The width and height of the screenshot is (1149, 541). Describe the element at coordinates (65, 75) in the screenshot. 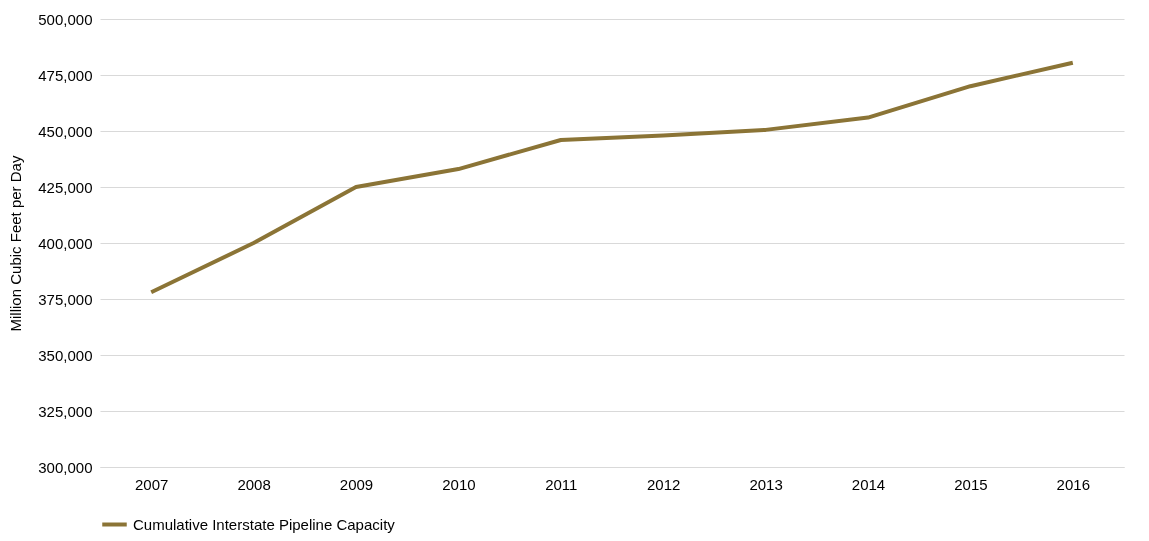

I see `y-tick-label: 475,000` at that location.